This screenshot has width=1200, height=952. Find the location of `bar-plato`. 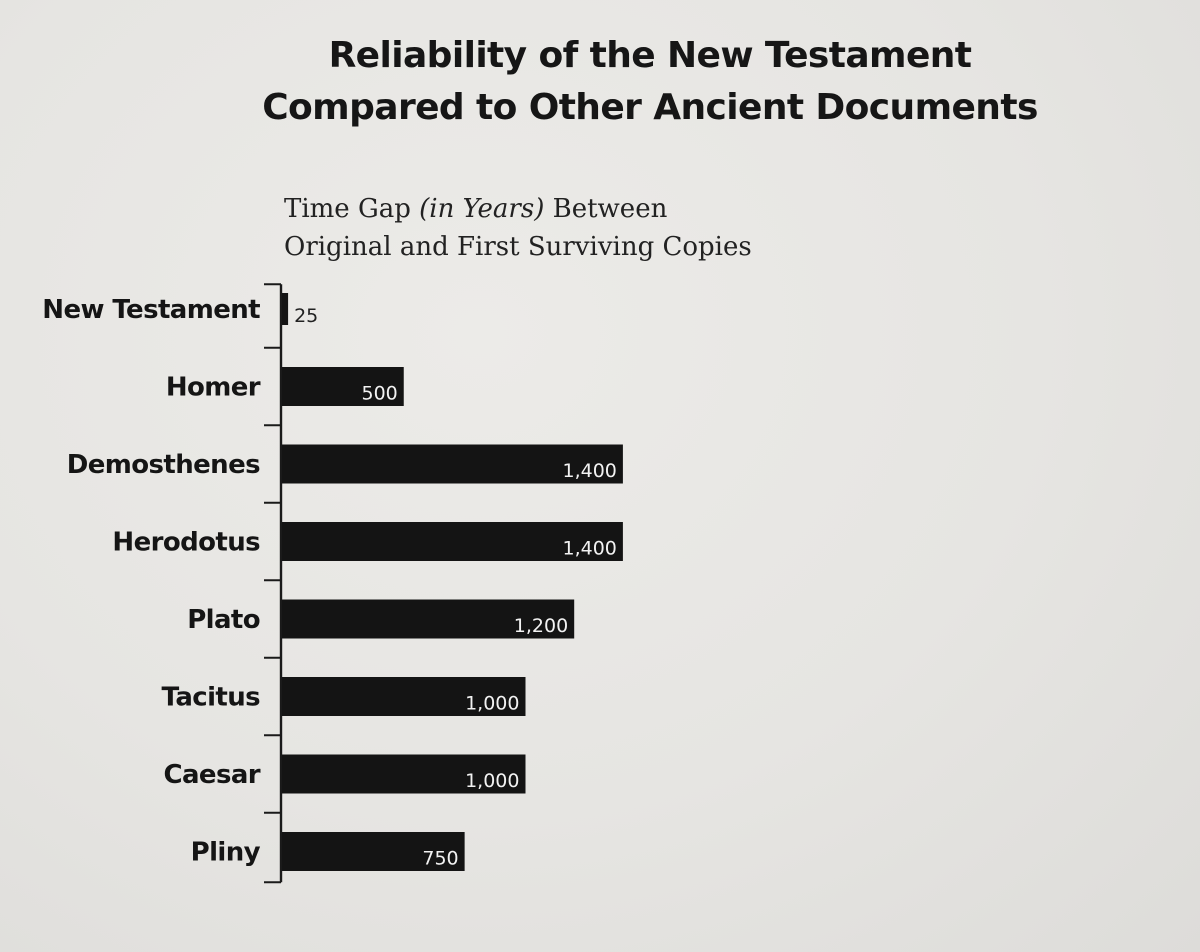

bar-plato is located at coordinates (428, 619).